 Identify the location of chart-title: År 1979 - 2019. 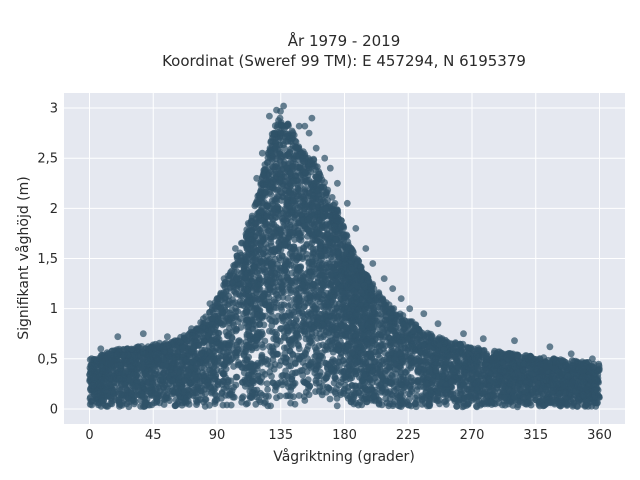
(344, 40).